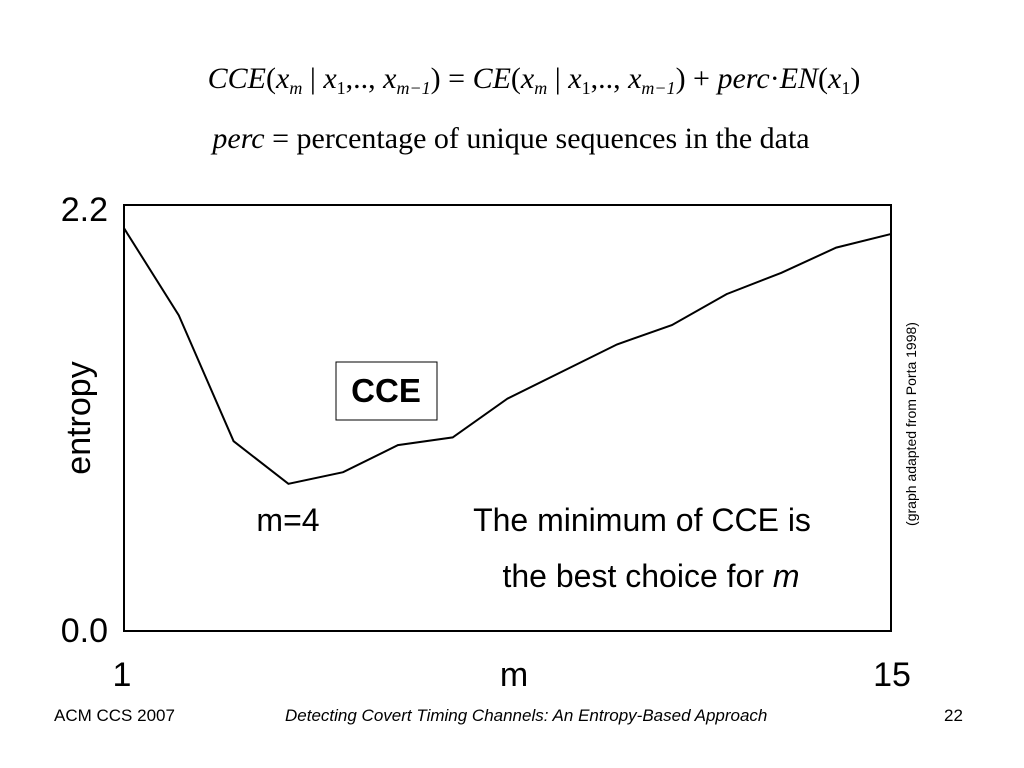 This screenshot has width=1024, height=768. Describe the element at coordinates (122, 675) in the screenshot. I see `x-tick-label-min: 1` at that location.